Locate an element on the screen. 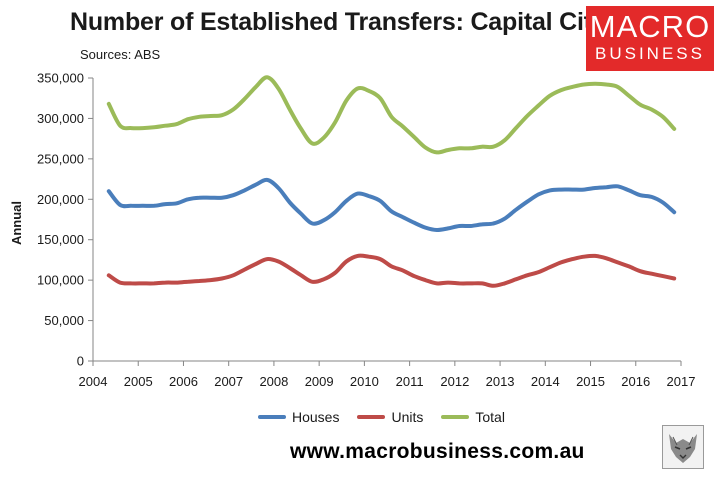 The image size is (719, 478). chart-legend: Houses Units Total is located at coordinates (381, 417).